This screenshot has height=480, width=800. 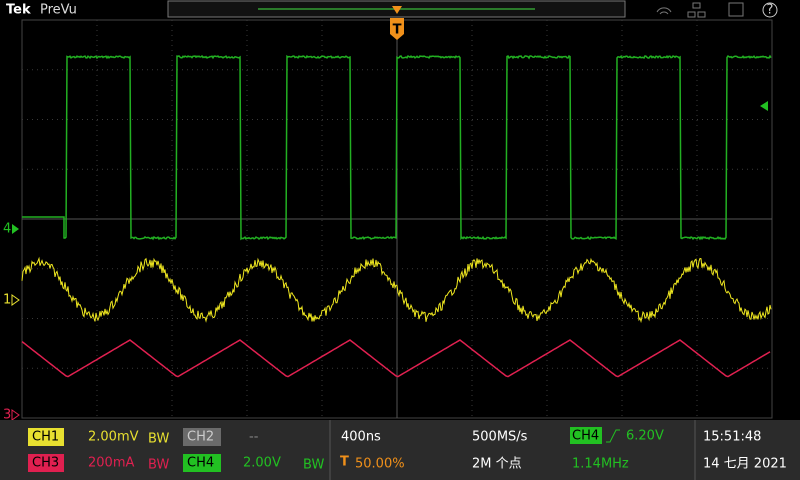 I want to click on ch3-scale: 200mA, so click(x=111, y=463).